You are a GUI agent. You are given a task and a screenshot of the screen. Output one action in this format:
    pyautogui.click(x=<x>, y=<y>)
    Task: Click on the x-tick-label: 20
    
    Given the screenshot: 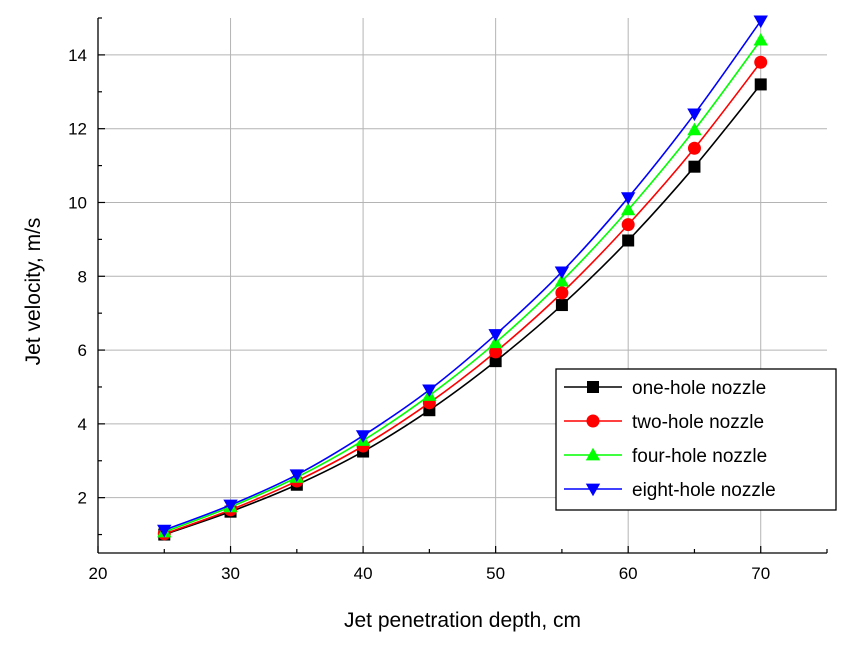 What is the action you would take?
    pyautogui.click(x=98, y=573)
    